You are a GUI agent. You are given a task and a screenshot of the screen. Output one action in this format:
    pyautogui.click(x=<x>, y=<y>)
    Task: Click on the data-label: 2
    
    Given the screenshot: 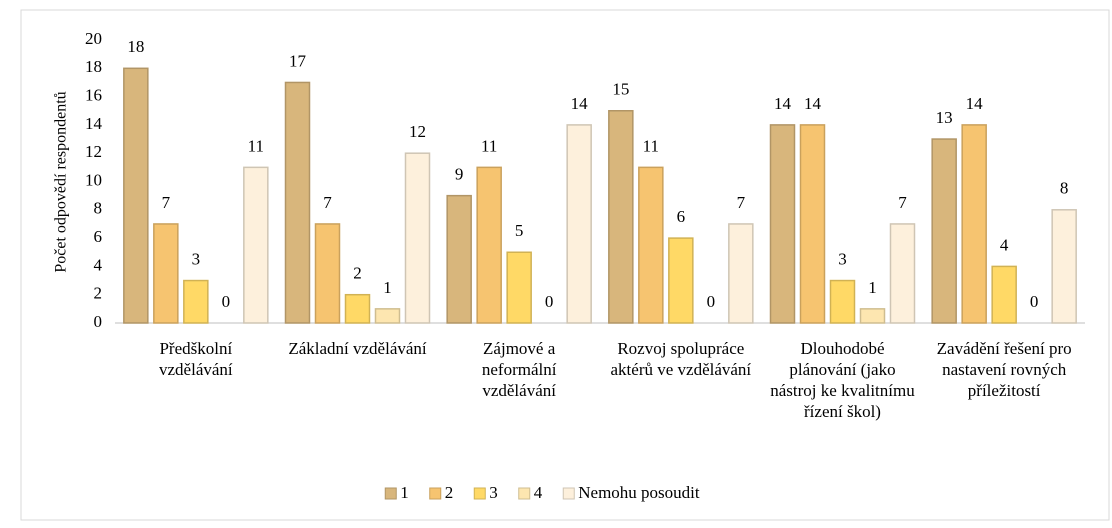 What is the action you would take?
    pyautogui.click(x=357, y=273)
    